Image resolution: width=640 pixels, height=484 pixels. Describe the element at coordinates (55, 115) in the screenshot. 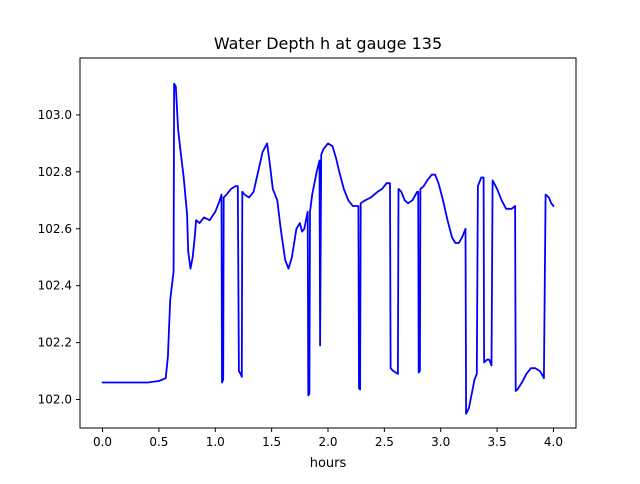

I see `y-tick-label: 103.0` at that location.